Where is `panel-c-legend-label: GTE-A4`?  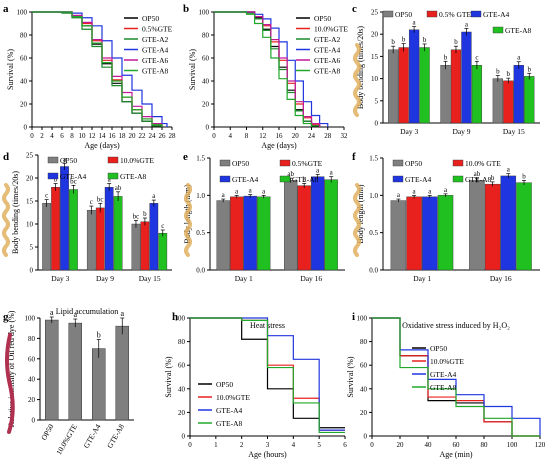
panel-c-legend-label: GTE-A4 is located at coordinates (496, 14).